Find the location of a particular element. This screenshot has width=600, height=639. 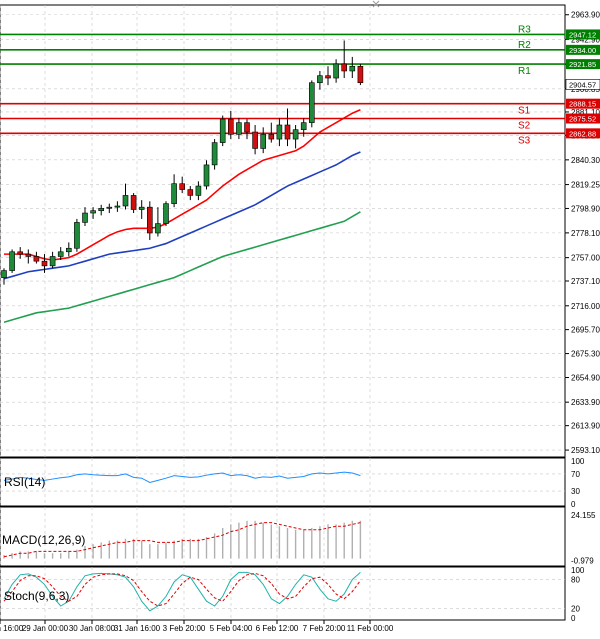

price-tick-label: 2757.00 is located at coordinates (585, 258).